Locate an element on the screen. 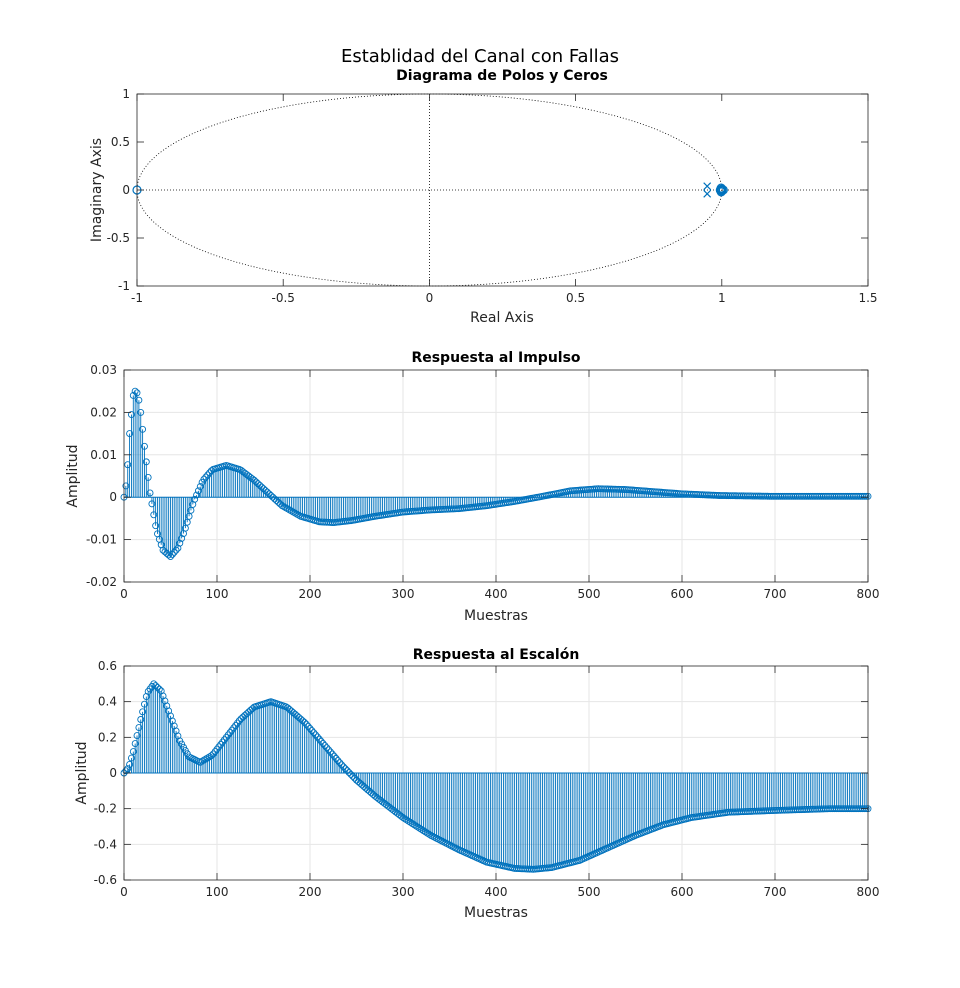 The width and height of the screenshot is (960, 988). y-tick-label: 0.6 is located at coordinates (107, 666).